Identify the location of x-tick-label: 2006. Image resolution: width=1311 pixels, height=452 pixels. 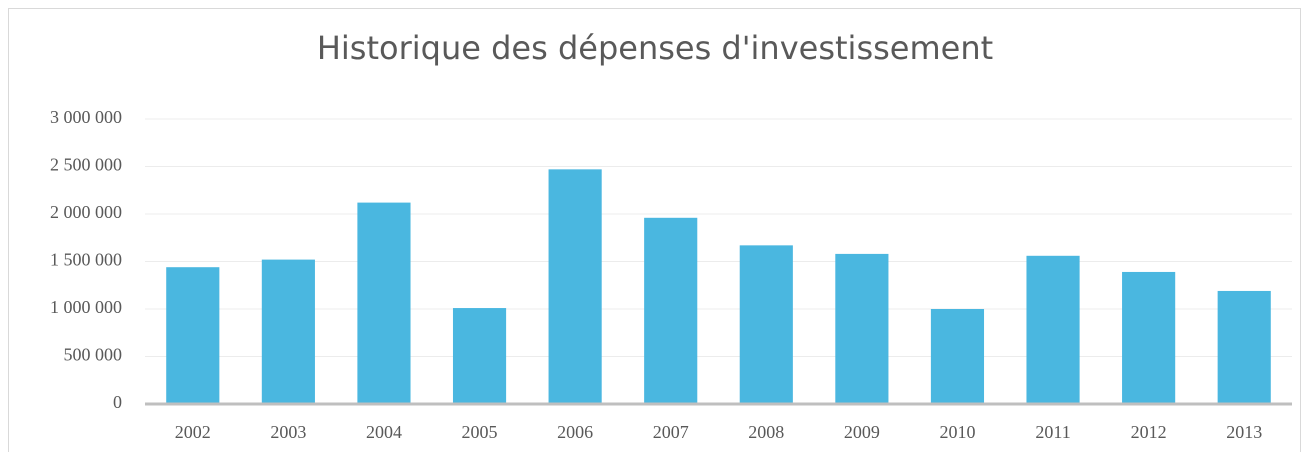
(575, 432).